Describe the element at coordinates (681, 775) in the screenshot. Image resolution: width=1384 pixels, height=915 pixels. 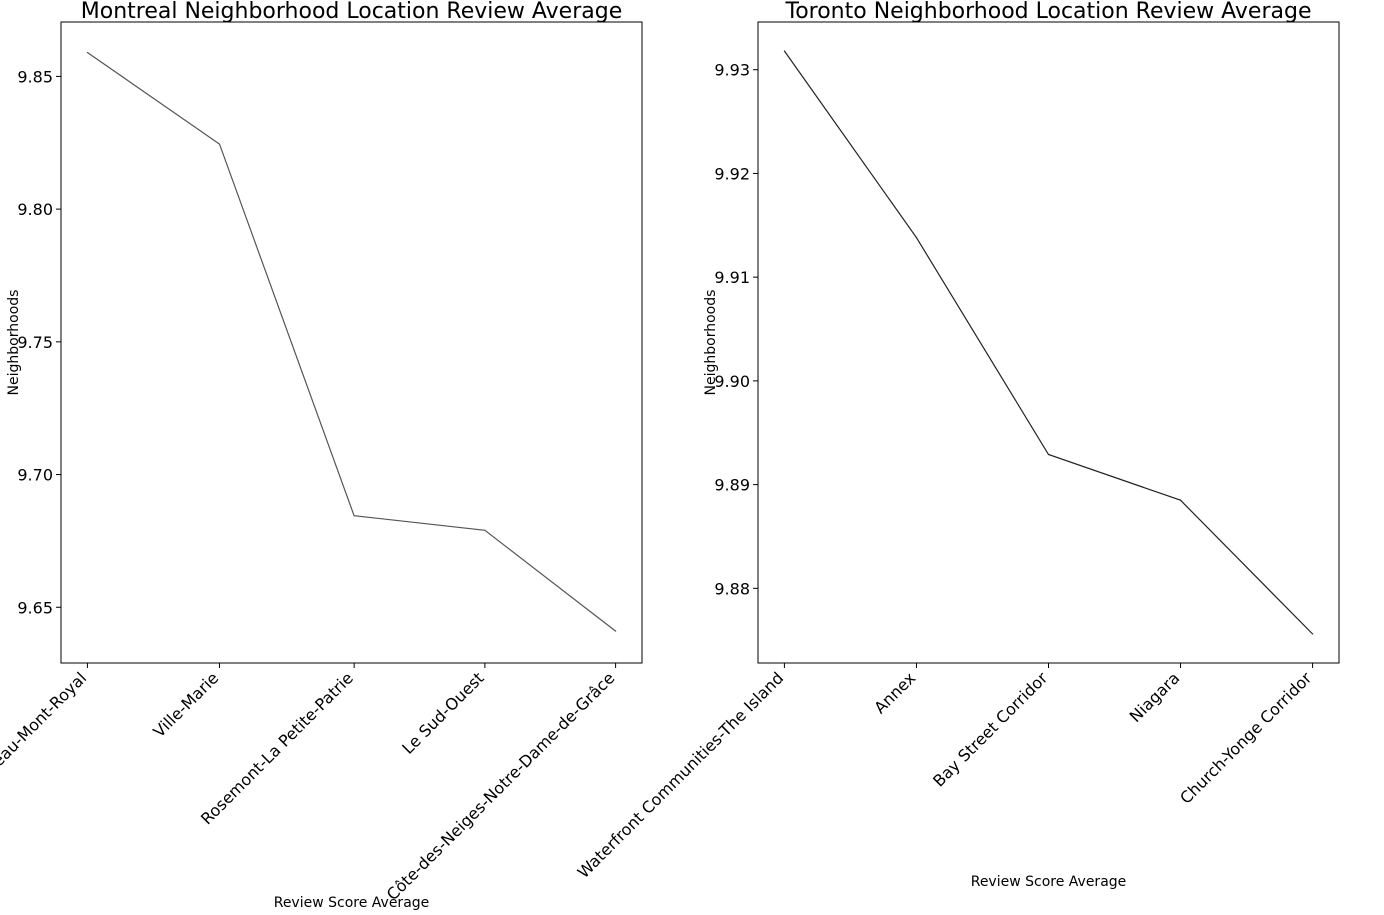
I see `x-tick-label: Waterfront Communities-The Island` at that location.